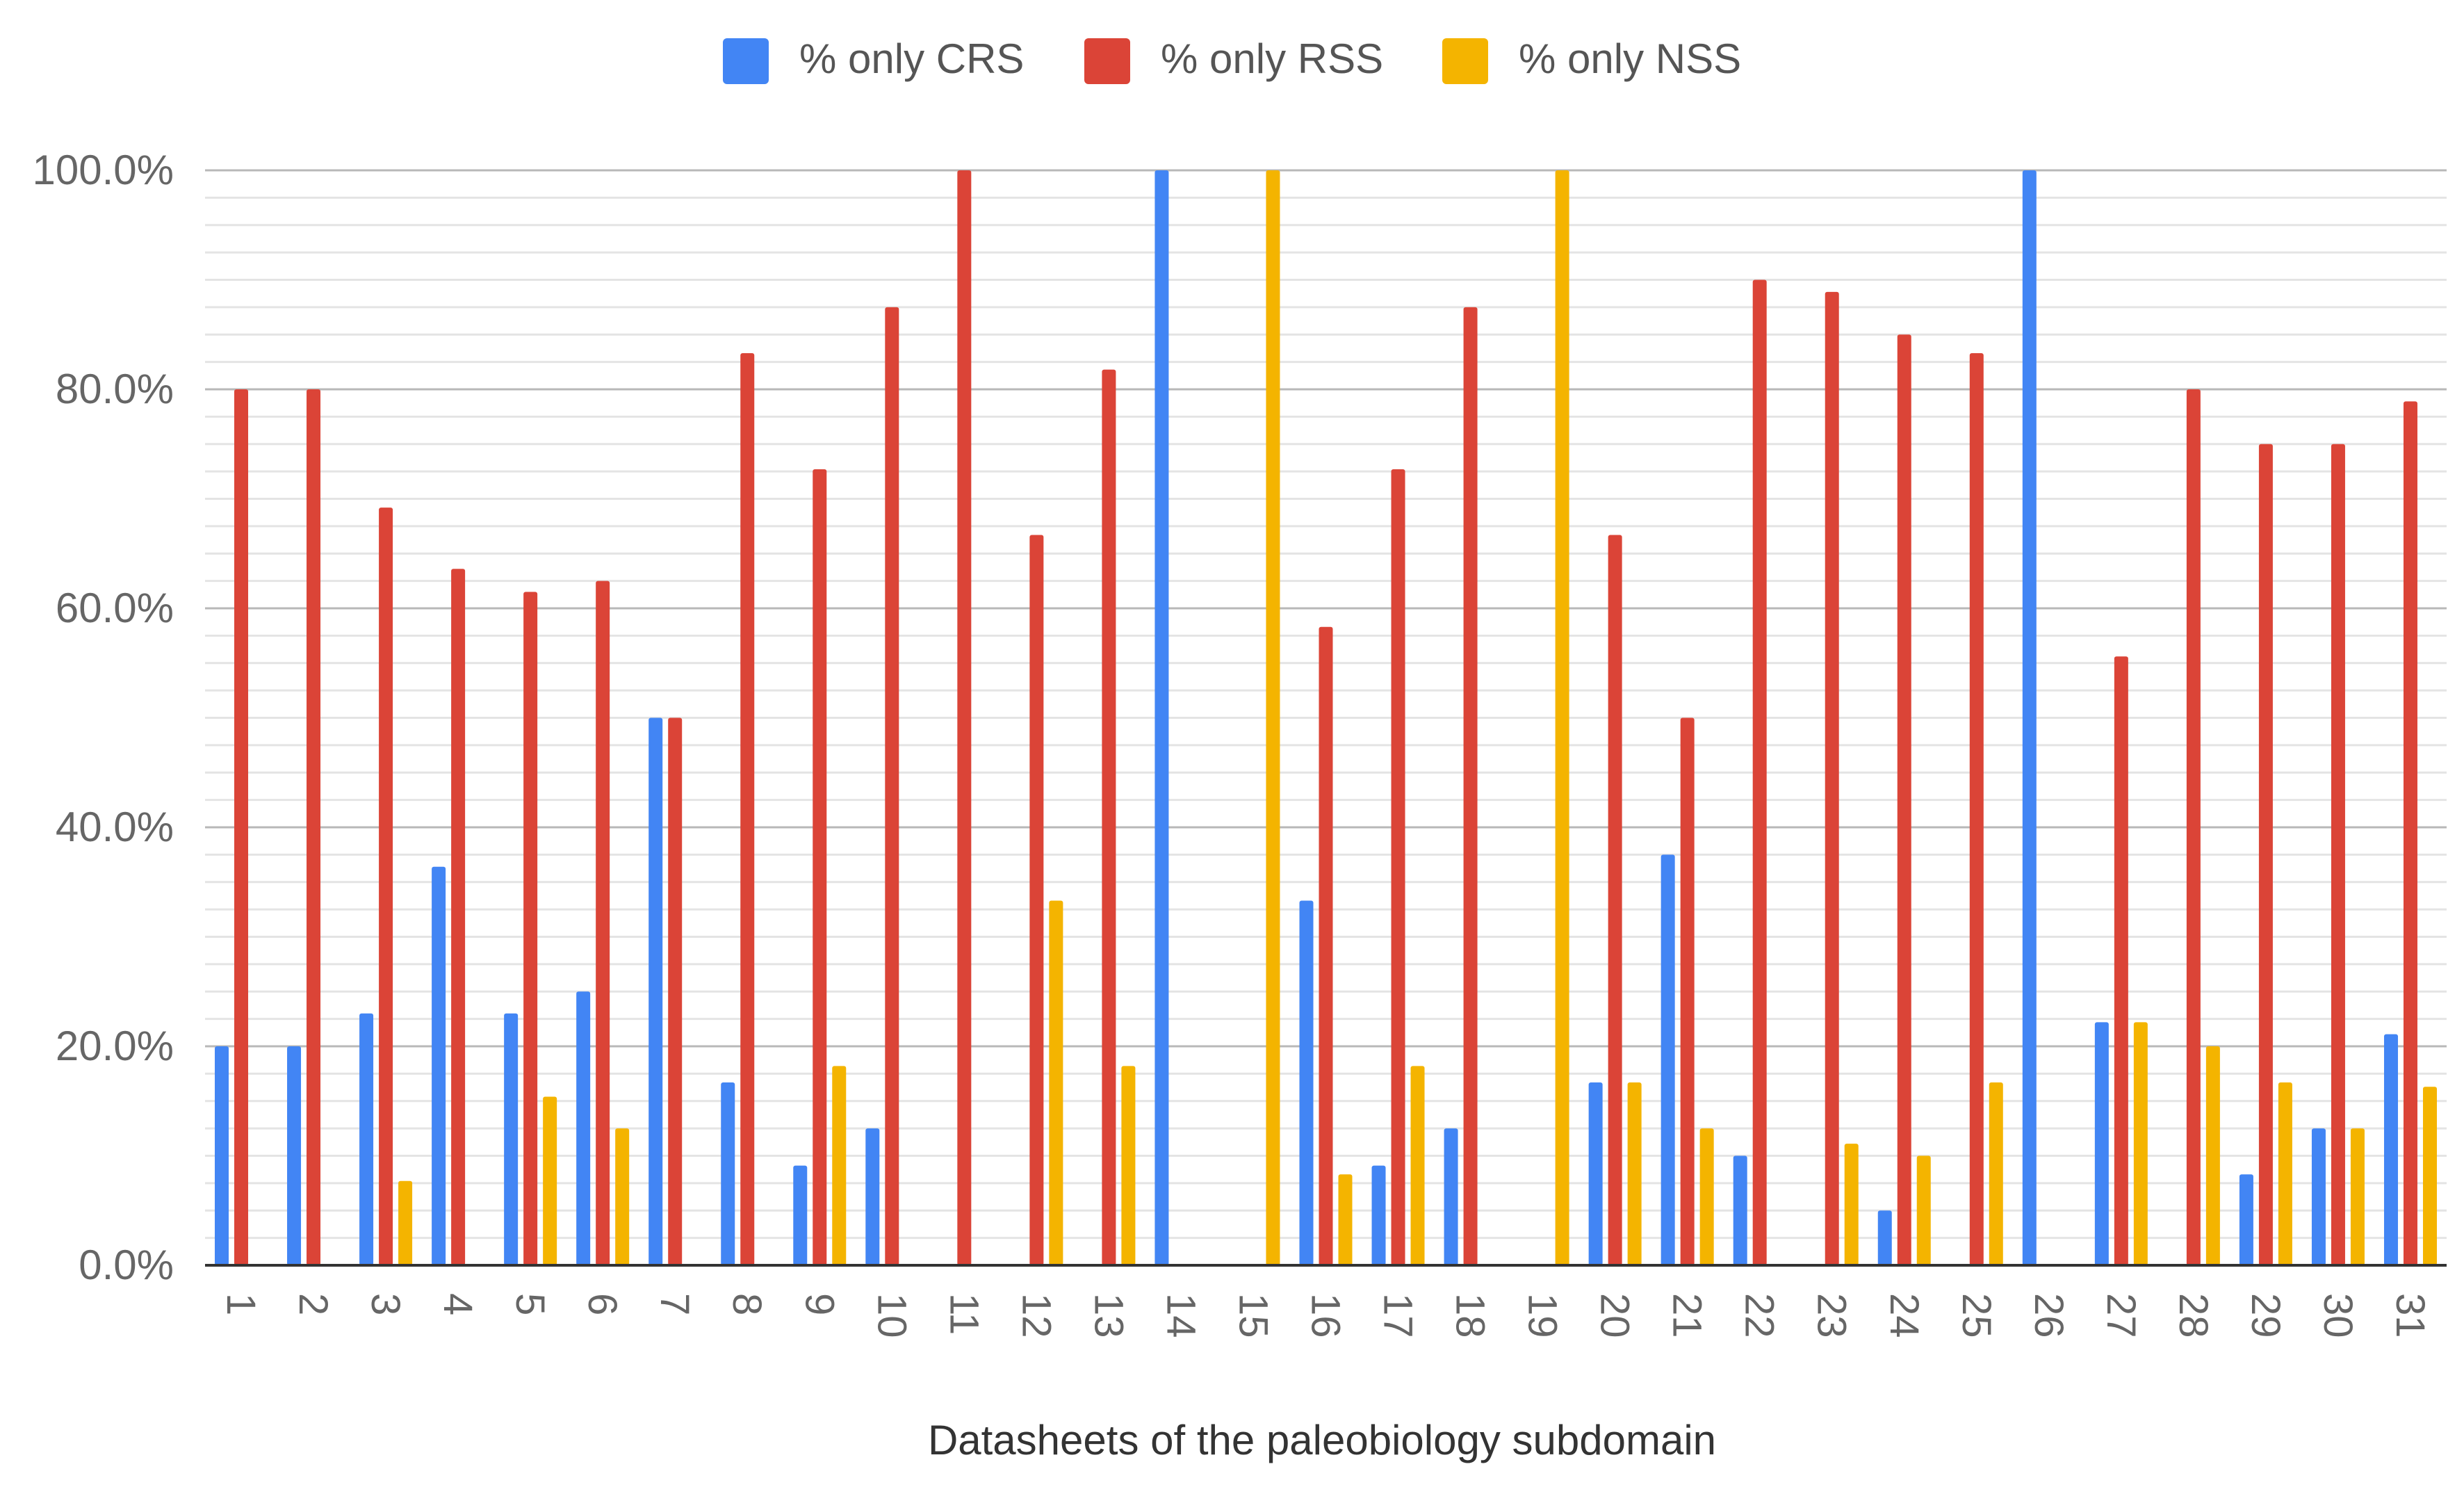 The image size is (2464, 1494). What do you see at coordinates (115, 608) in the screenshot?
I see `y-tick-label: 60.0%` at bounding box center [115, 608].